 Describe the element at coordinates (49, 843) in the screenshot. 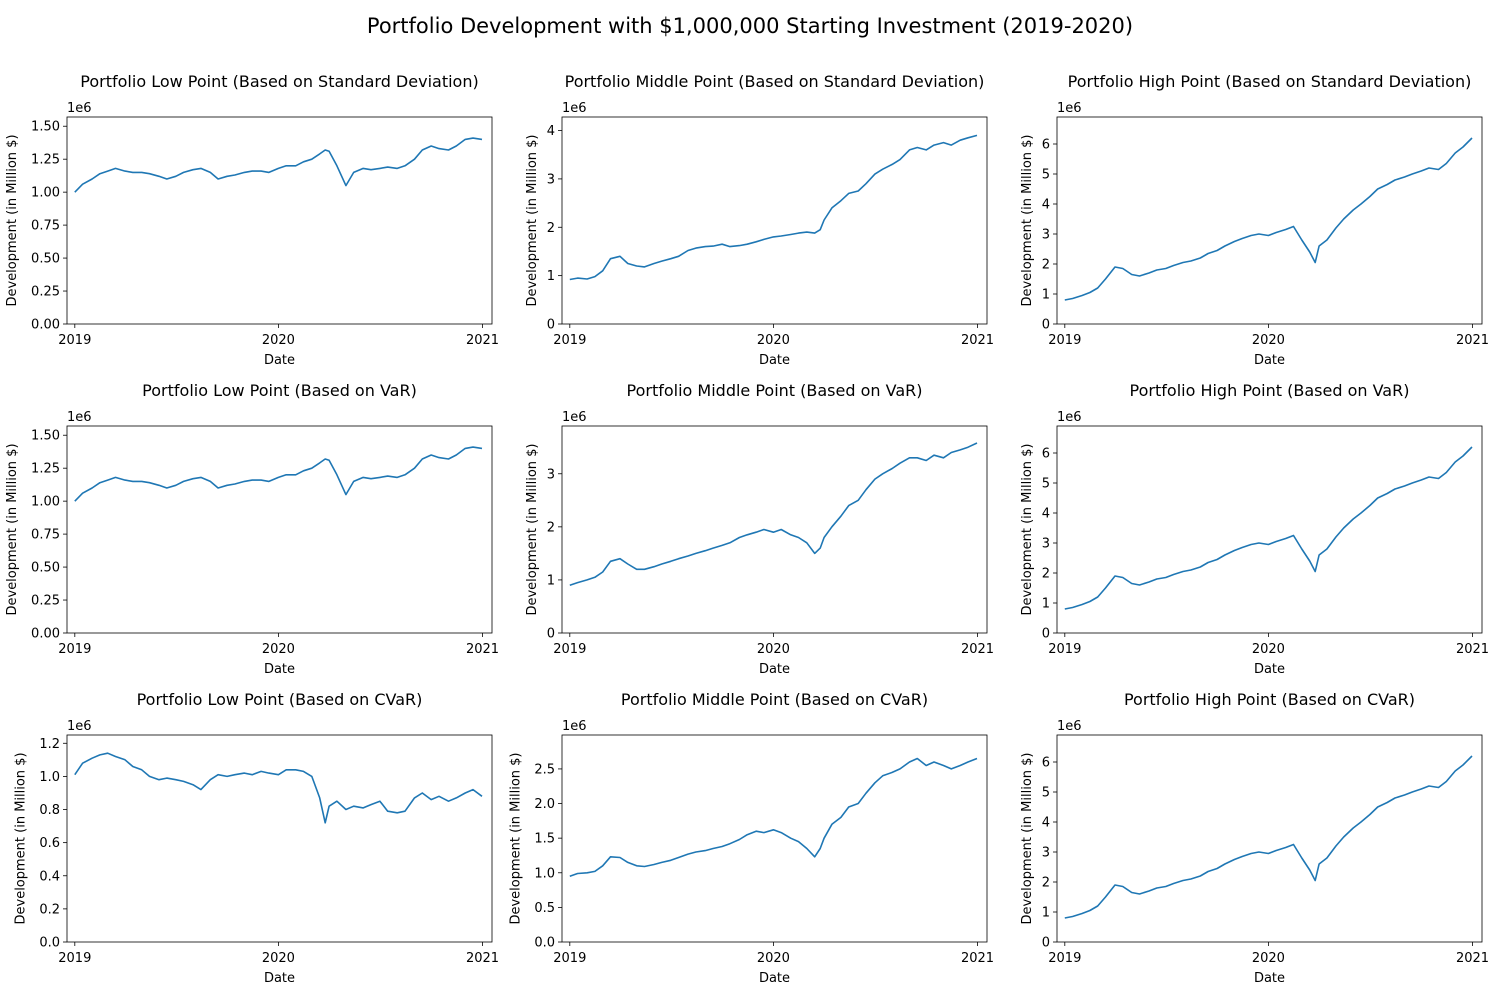

I see `y-tick-label: 0.6` at that location.